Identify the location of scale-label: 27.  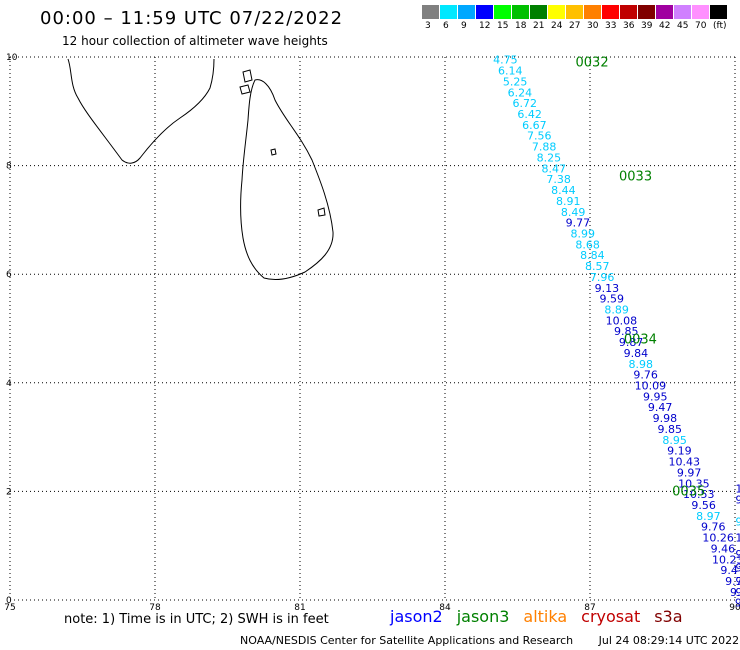
(575, 26).